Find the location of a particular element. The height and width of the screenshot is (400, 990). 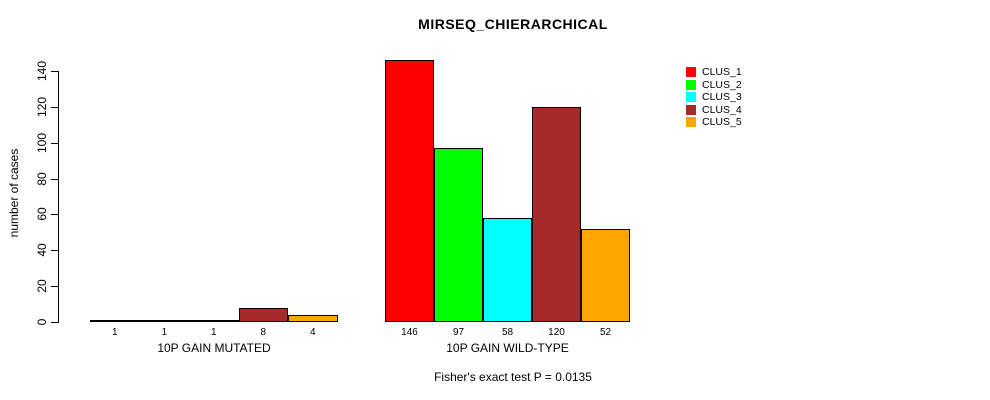

bar-value-label: 58 is located at coordinates (507, 332).